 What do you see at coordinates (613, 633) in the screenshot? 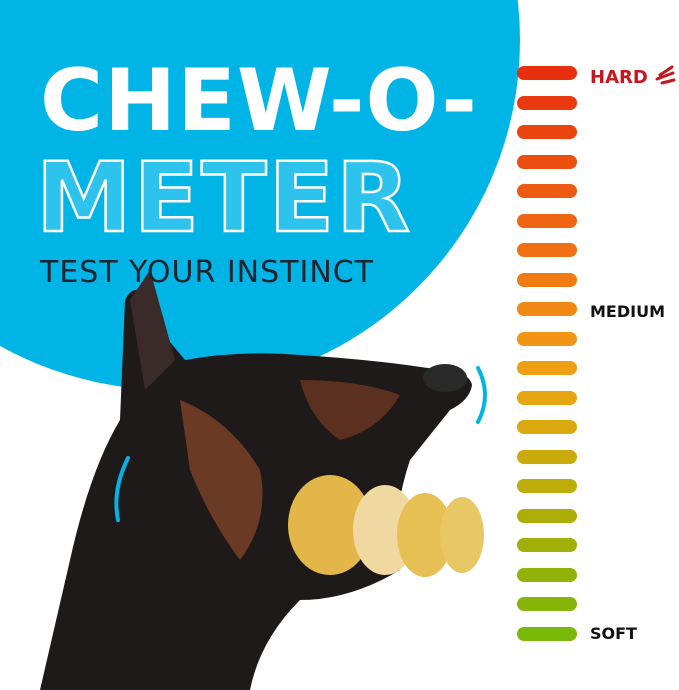
I see `label-soft: SOFT` at bounding box center [613, 633].